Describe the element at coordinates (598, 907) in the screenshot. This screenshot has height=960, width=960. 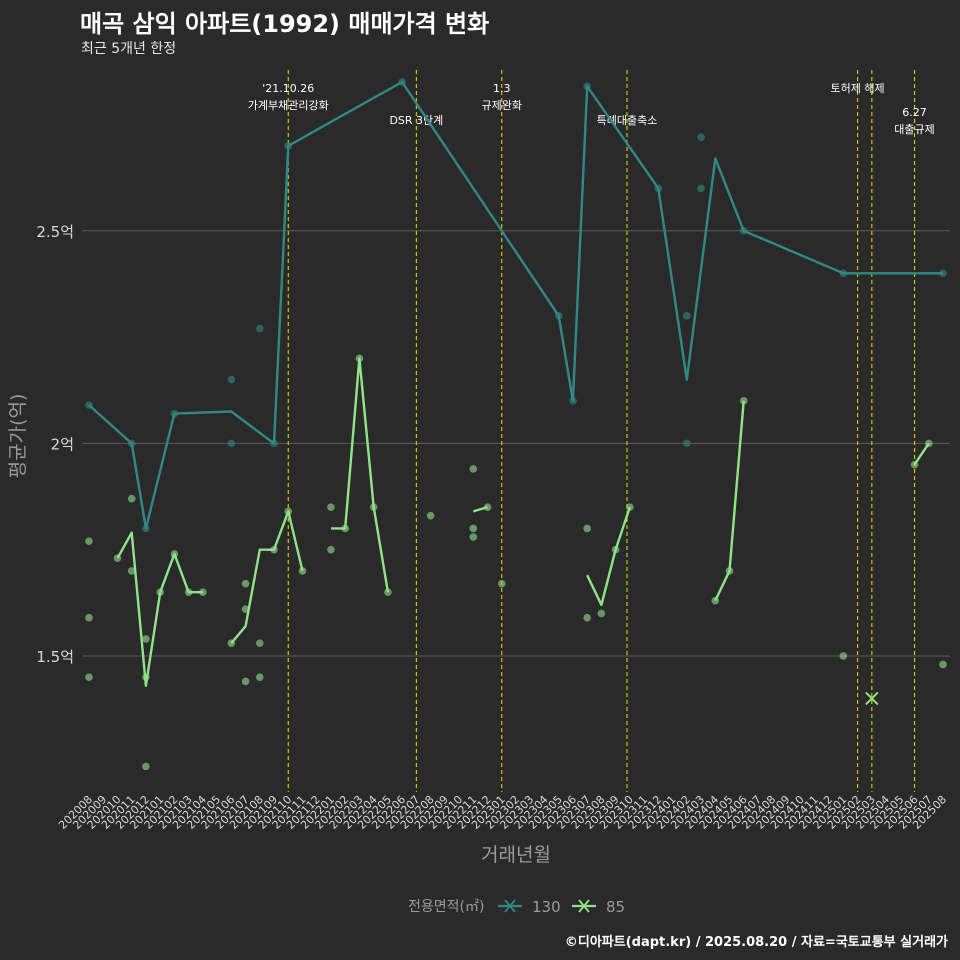
I see `legend-item-85: 85` at that location.